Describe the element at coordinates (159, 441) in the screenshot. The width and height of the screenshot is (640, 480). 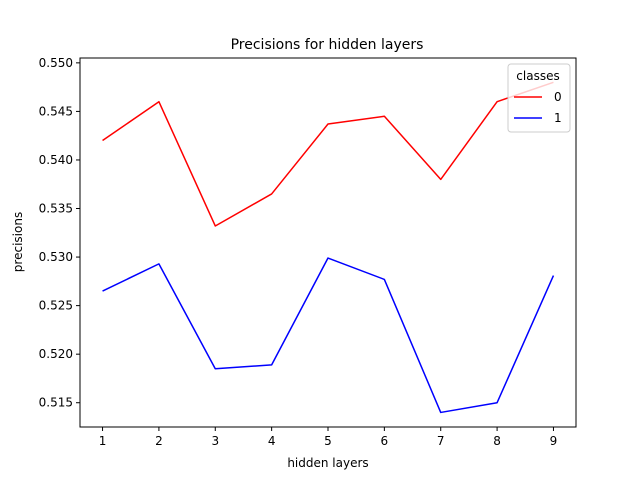
I see `x-tick-label: 2` at that location.